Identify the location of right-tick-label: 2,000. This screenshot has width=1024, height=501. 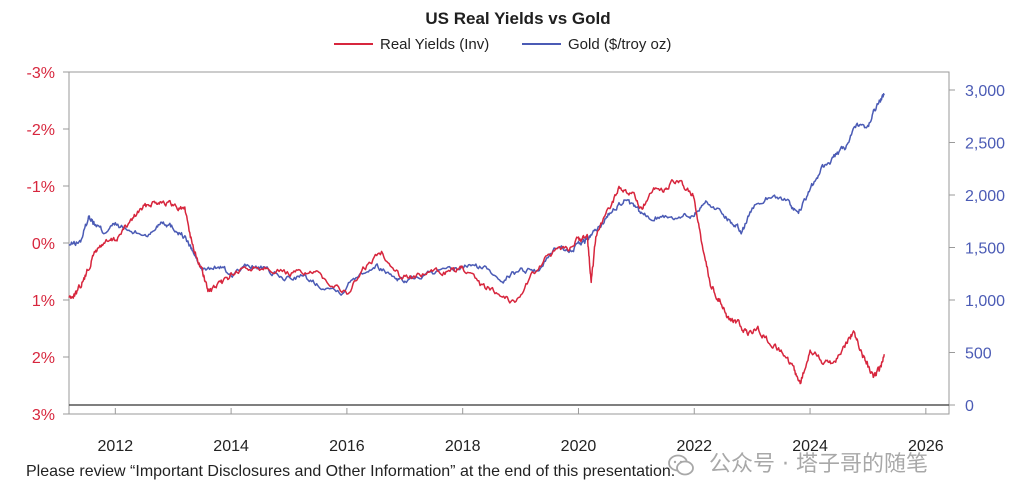
(985, 196).